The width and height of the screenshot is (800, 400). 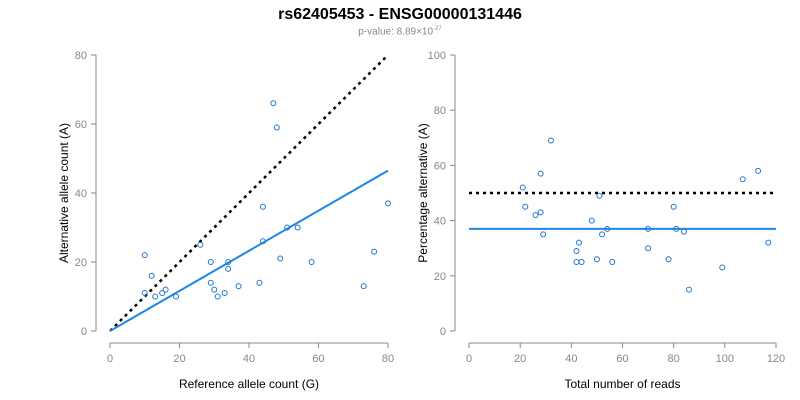 I want to click on panel1-y-tick-label: 40, so click(x=81, y=194).